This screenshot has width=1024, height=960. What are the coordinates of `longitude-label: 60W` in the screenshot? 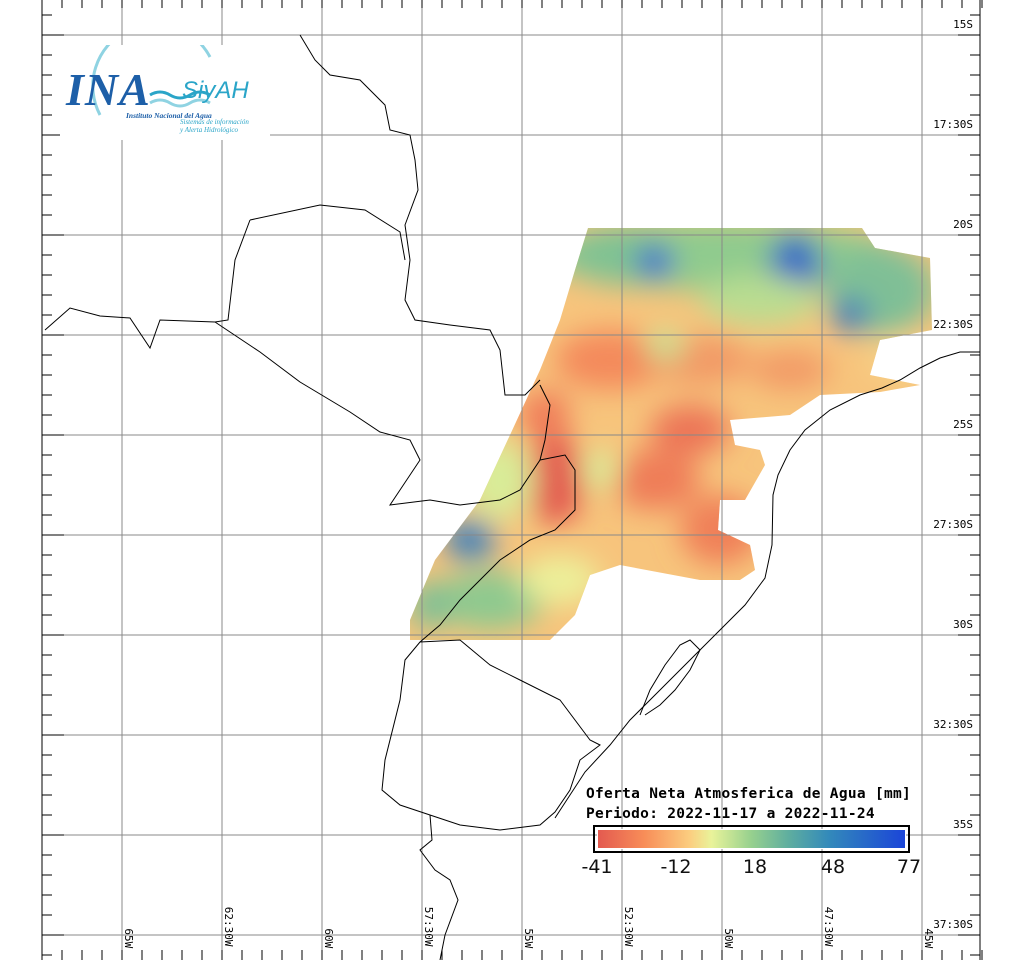 It's located at (328, 938).